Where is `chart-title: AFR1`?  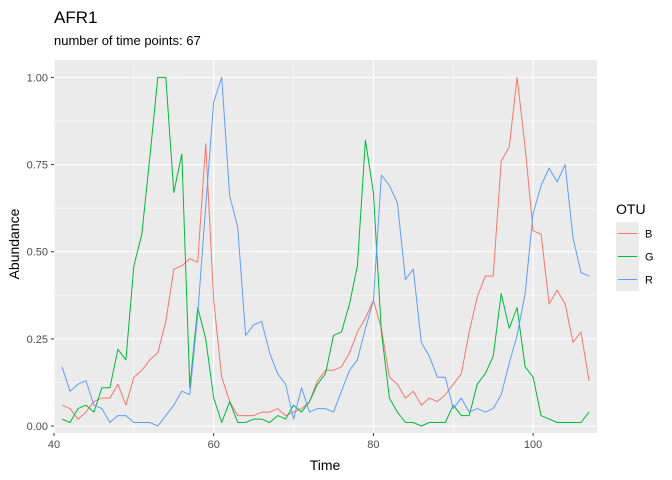 chart-title: AFR1 is located at coordinates (75, 17).